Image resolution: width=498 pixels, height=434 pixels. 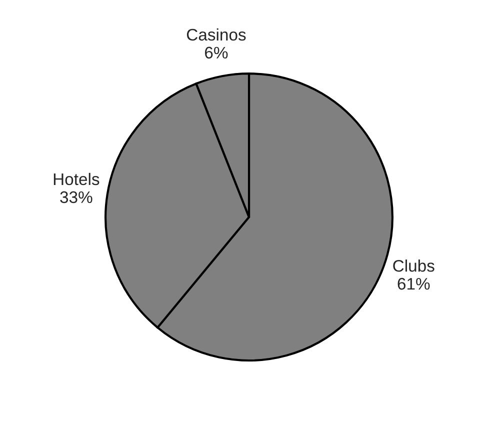 What do you see at coordinates (216, 52) in the screenshot?
I see `data-label: 6%` at bounding box center [216, 52].